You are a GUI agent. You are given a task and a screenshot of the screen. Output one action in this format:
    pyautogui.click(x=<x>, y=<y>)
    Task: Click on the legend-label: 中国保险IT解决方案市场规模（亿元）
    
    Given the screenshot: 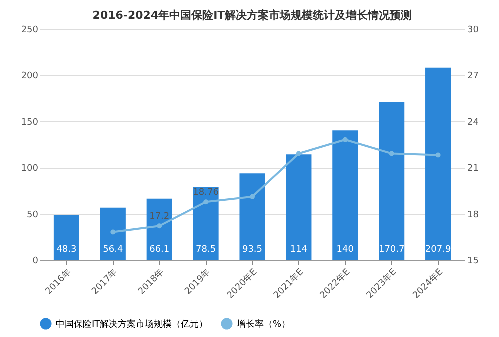 What is the action you would take?
    pyautogui.click(x=132, y=324)
    